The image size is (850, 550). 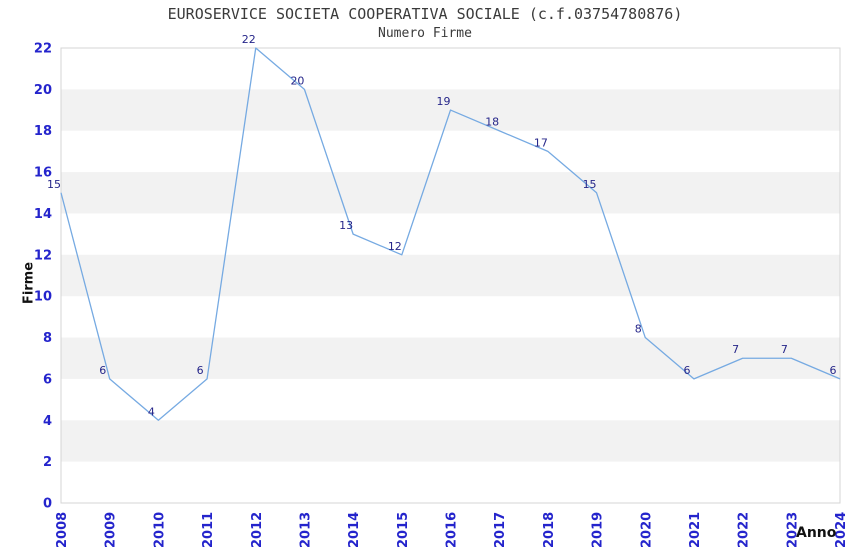 I want to click on data-point-label: 8, so click(x=638, y=329).